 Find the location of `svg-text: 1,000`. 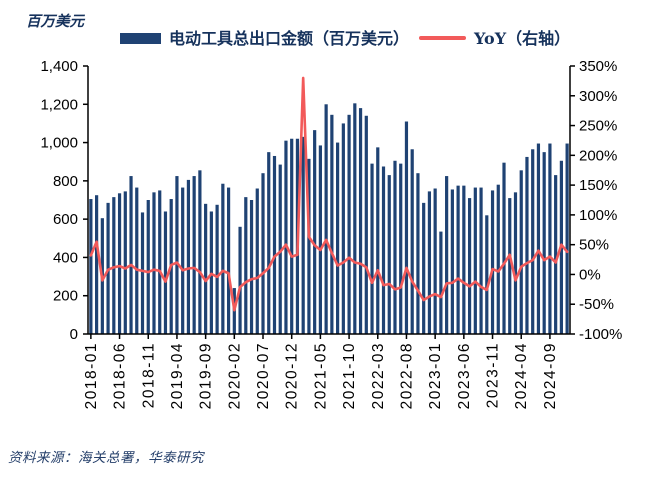

svg-text: 1,000 is located at coordinates (59, 143).